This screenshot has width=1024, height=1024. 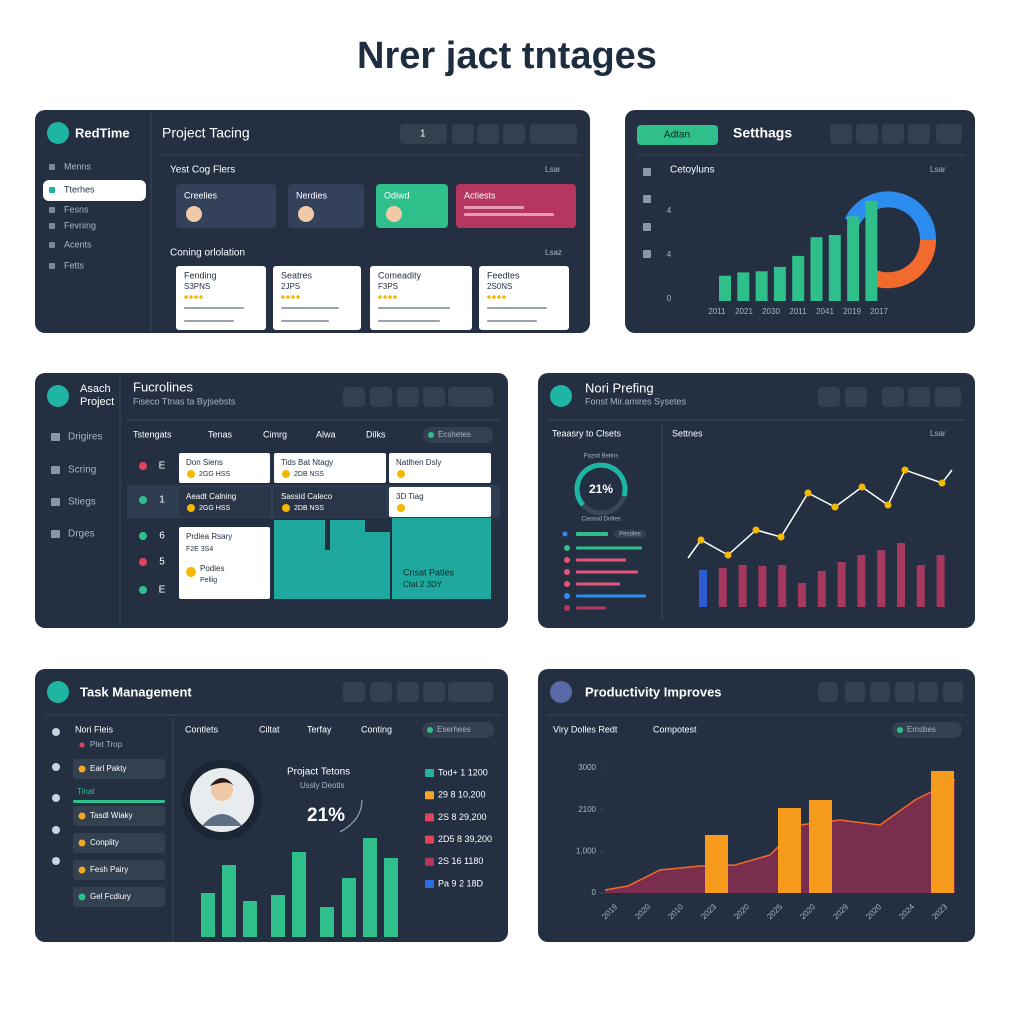 I want to click on panel, so click(x=756, y=500).